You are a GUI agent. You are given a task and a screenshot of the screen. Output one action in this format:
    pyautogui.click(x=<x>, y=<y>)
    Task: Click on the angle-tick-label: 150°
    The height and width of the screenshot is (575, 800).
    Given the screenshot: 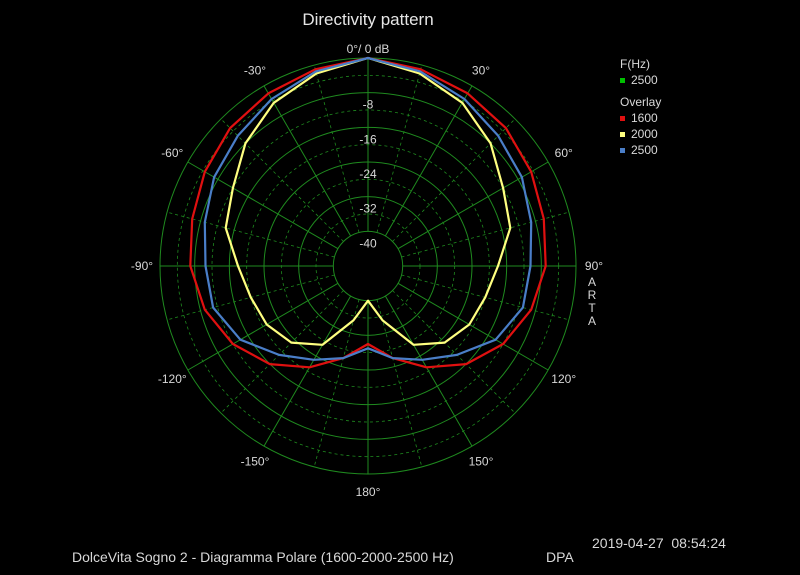 What is the action you would take?
    pyautogui.click(x=481, y=462)
    